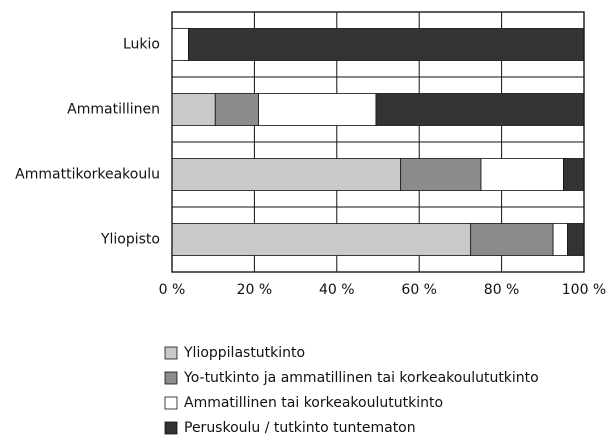  Describe the element at coordinates (337, 290) in the screenshot. I see `x-tick-label: 40 %` at that location.